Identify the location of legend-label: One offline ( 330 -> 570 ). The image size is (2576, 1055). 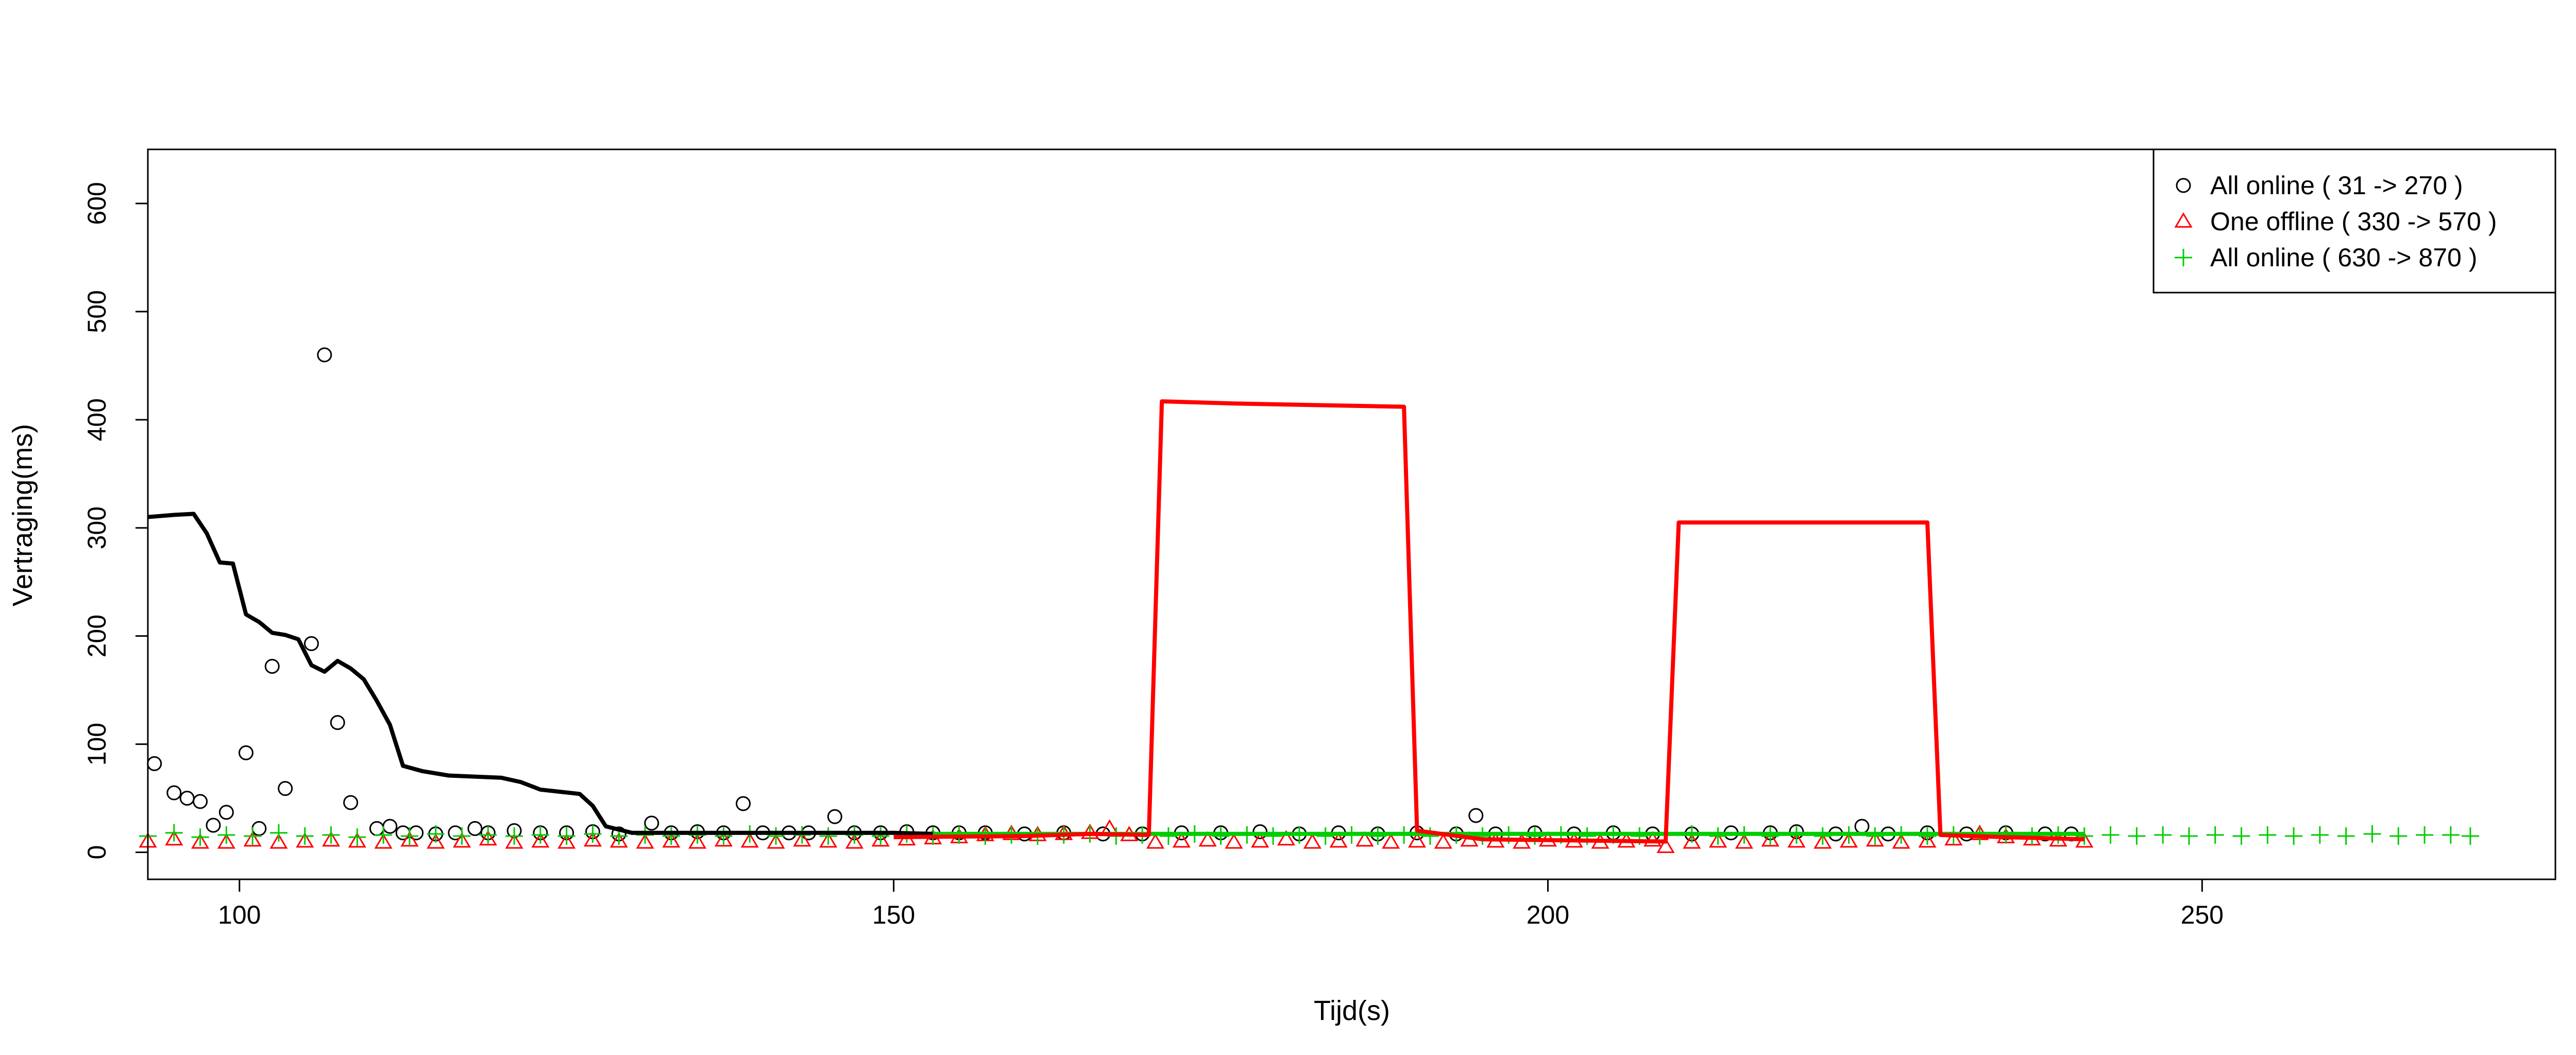
(2353, 221).